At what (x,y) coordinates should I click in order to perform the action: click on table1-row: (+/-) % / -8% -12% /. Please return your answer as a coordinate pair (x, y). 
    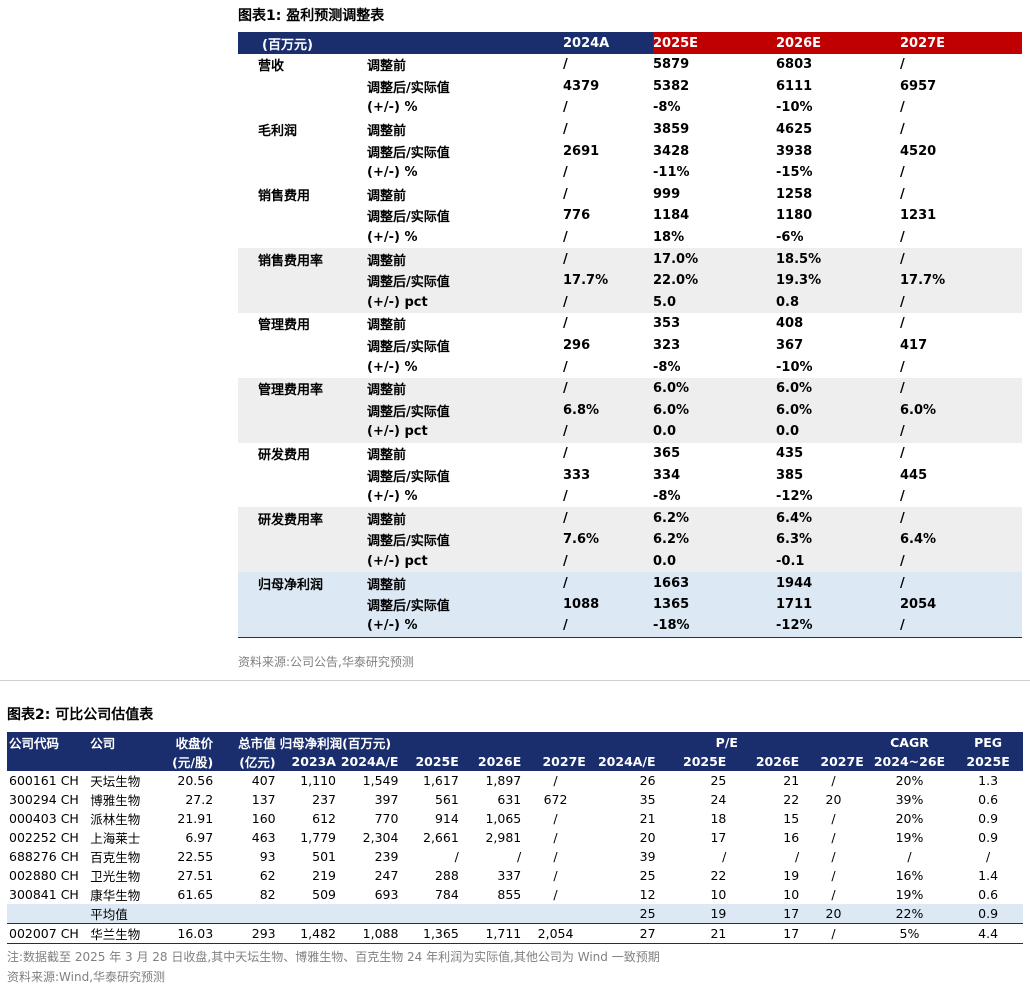
    Looking at the image, I should click on (630, 497).